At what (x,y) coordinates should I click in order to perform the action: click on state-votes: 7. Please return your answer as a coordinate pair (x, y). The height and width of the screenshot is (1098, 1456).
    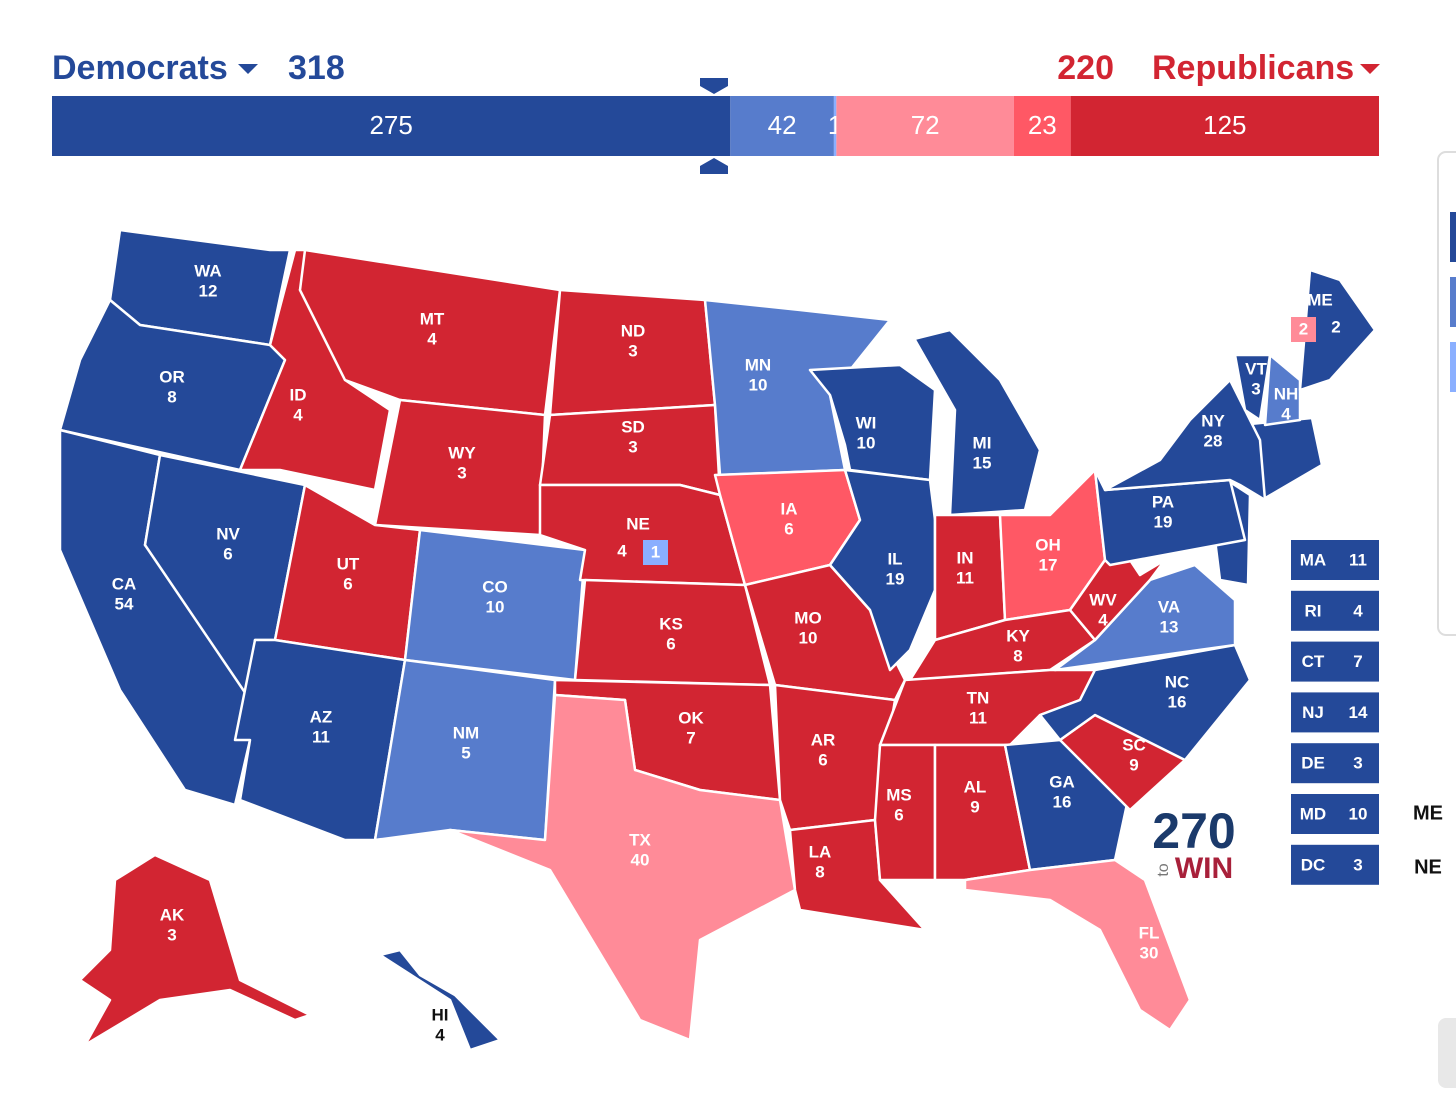
    Looking at the image, I should click on (690, 737).